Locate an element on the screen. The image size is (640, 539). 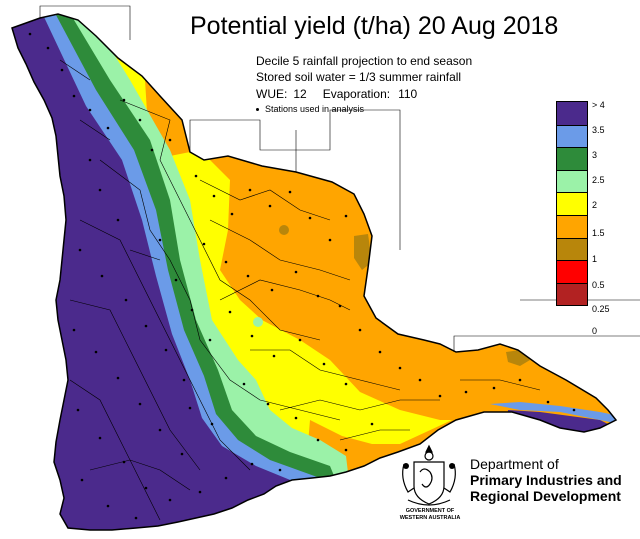
department-line2: Primary Industries and is located at coordinates (546, 480).